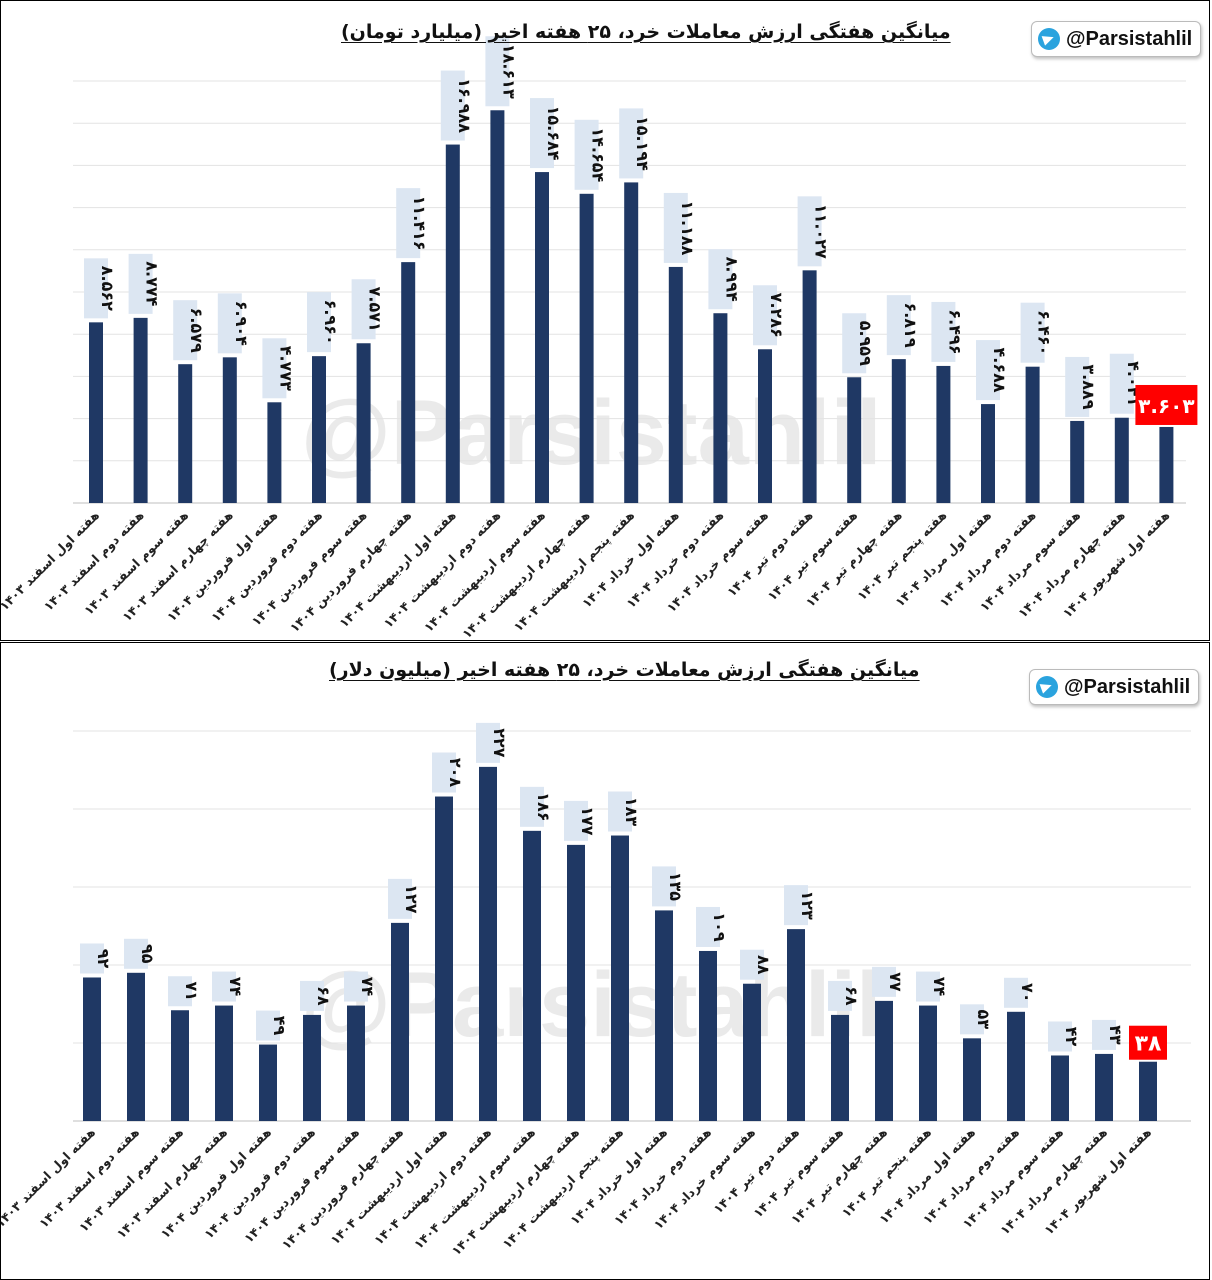 The height and width of the screenshot is (1280, 1212). What do you see at coordinates (103, 959) in the screenshot?
I see `data-label: ۹۲` at bounding box center [103, 959].